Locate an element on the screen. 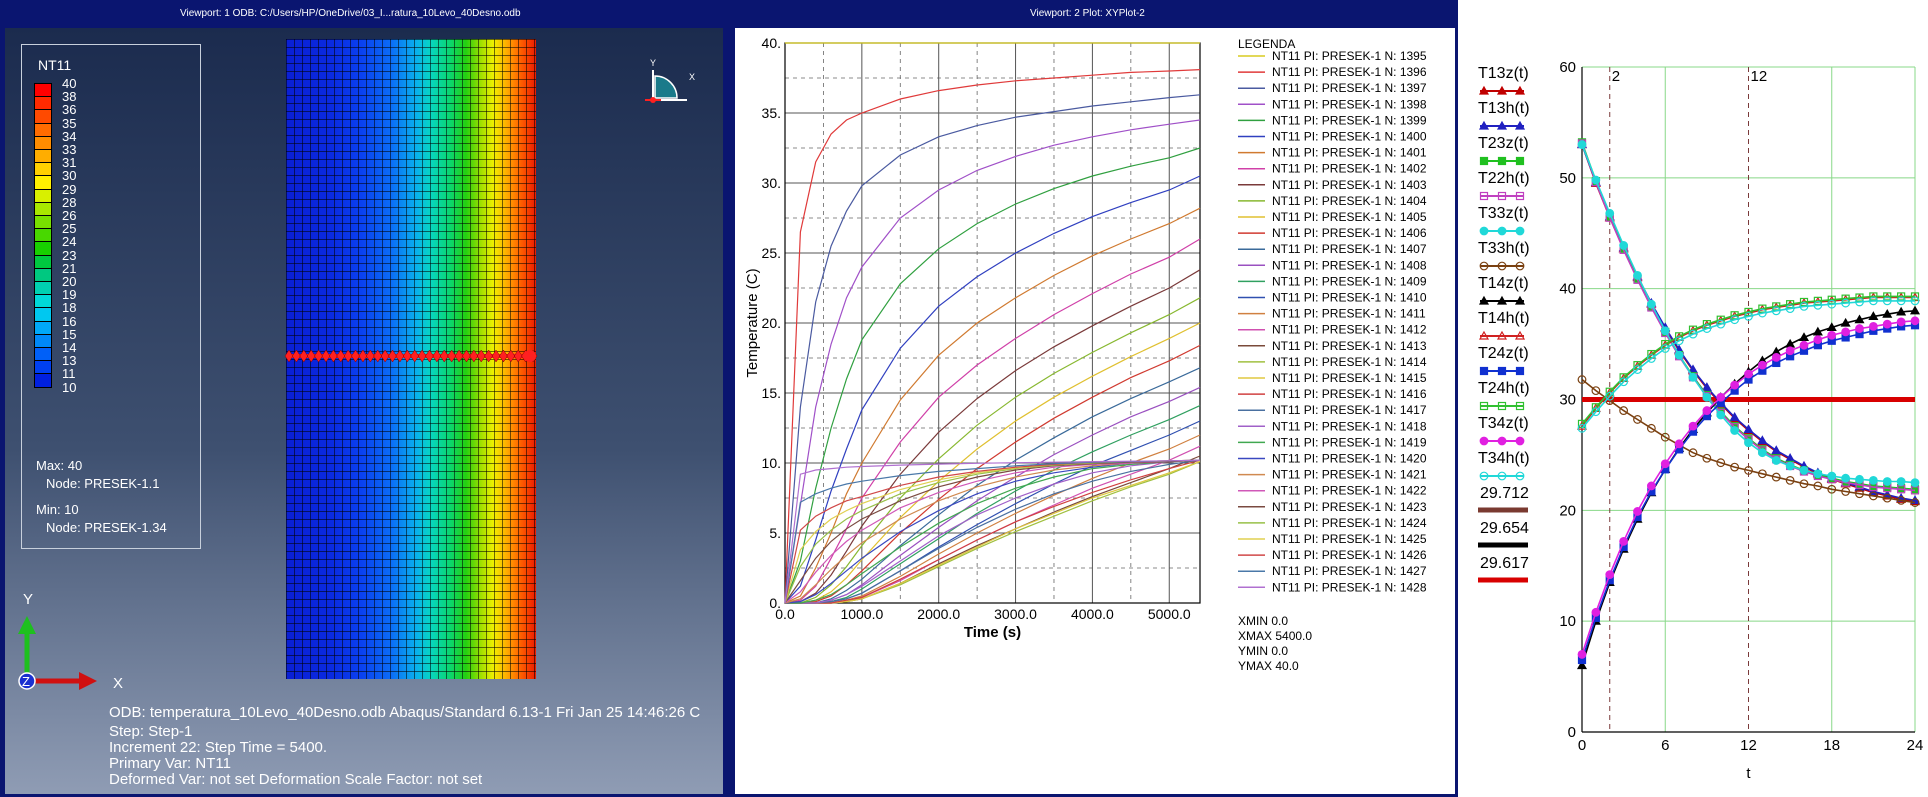 Image resolution: width=1928 pixels, height=797 pixels. legend-swatch is located at coordinates (43, 380).